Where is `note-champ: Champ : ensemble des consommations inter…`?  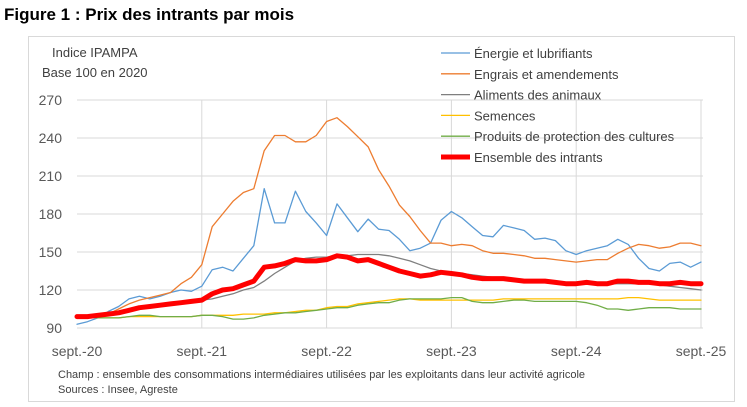 note-champ: Champ : ensemble des consommations inter… is located at coordinates (322, 375).